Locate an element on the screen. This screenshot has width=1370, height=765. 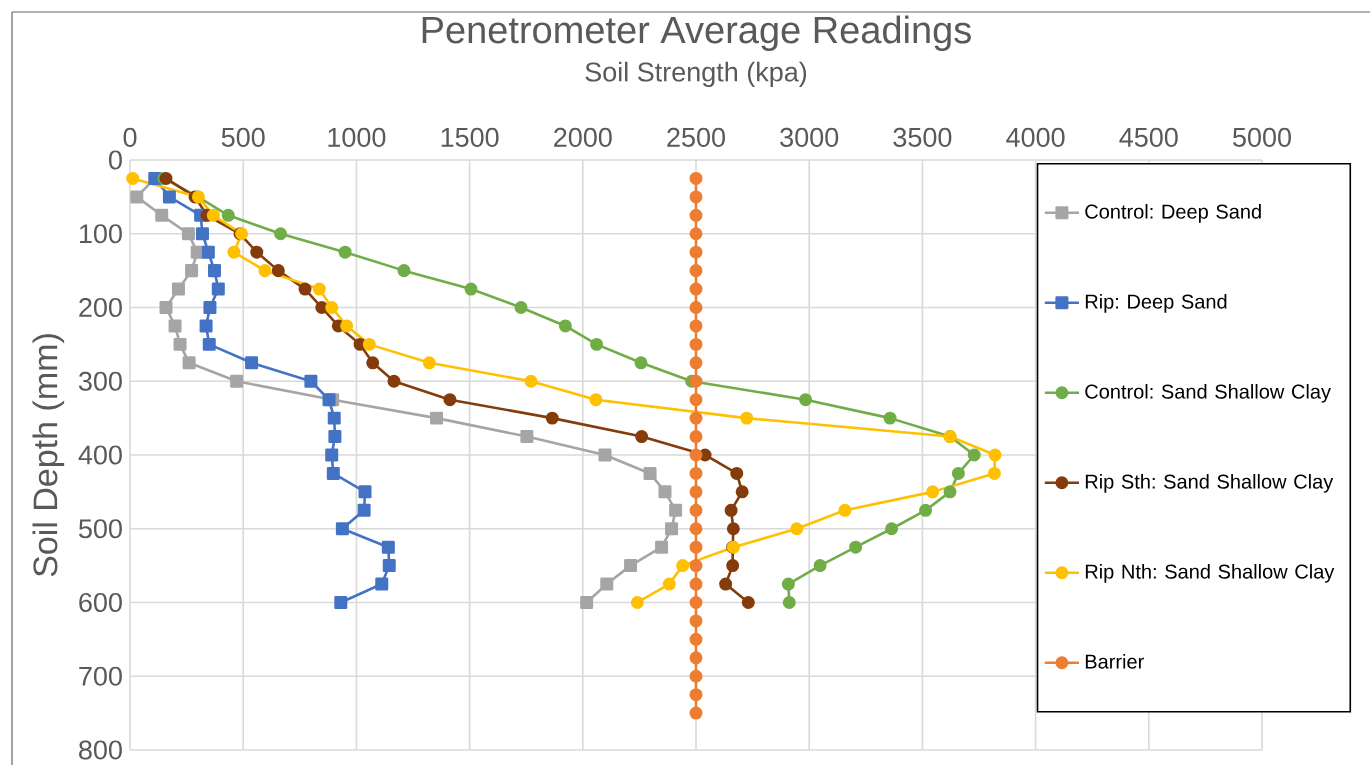
legend-label: Control: Deep Sand is located at coordinates (1173, 213).